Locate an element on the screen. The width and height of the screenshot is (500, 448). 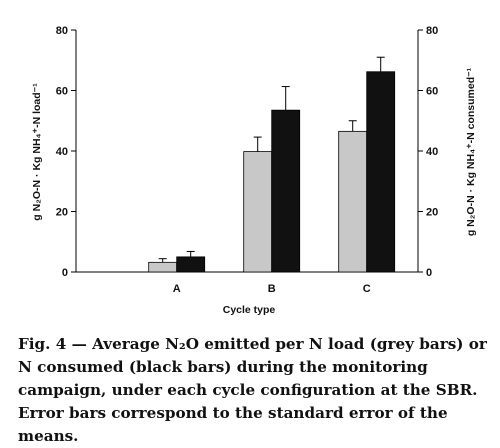
y-tick-label-left: 80 is located at coordinates (62, 31).